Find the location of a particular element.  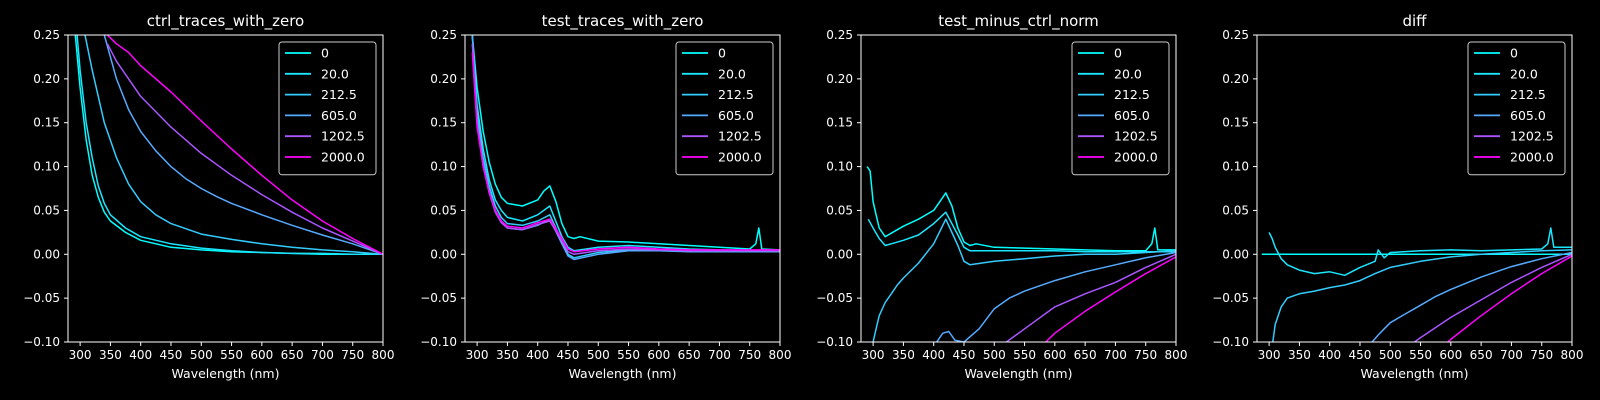

chart-title: ctrl_traces_with_zero is located at coordinates (225, 21).